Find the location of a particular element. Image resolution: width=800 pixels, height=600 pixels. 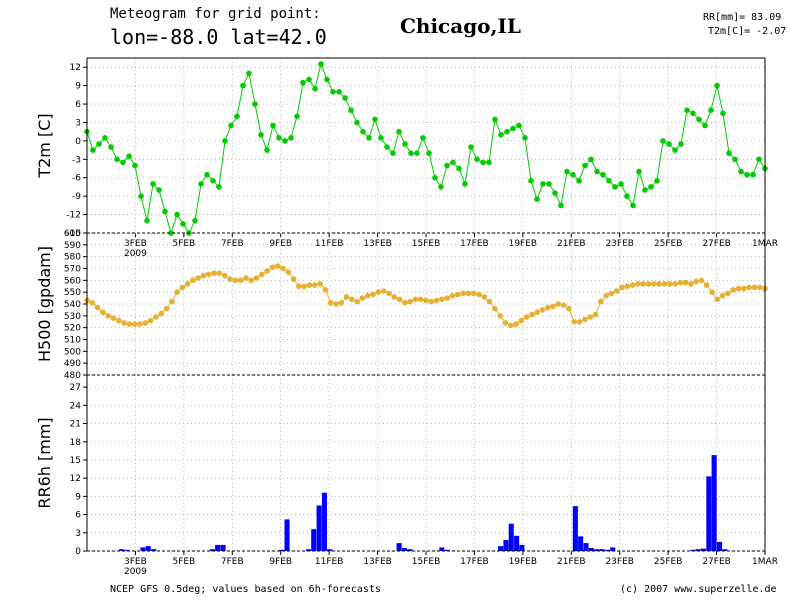

y-axis-label: H500 [gpdam] is located at coordinates (44, 304).